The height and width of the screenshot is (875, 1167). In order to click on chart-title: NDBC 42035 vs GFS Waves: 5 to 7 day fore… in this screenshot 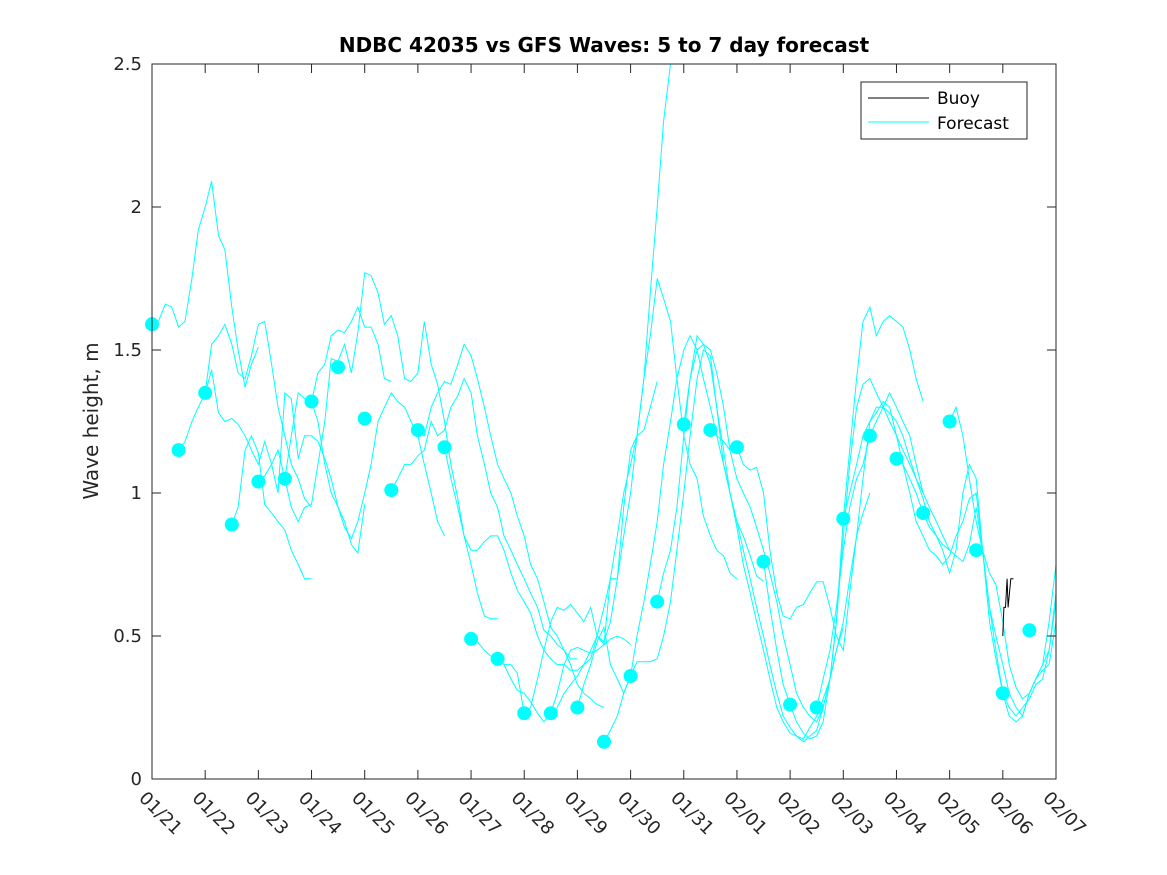, I will do `click(604, 45)`.